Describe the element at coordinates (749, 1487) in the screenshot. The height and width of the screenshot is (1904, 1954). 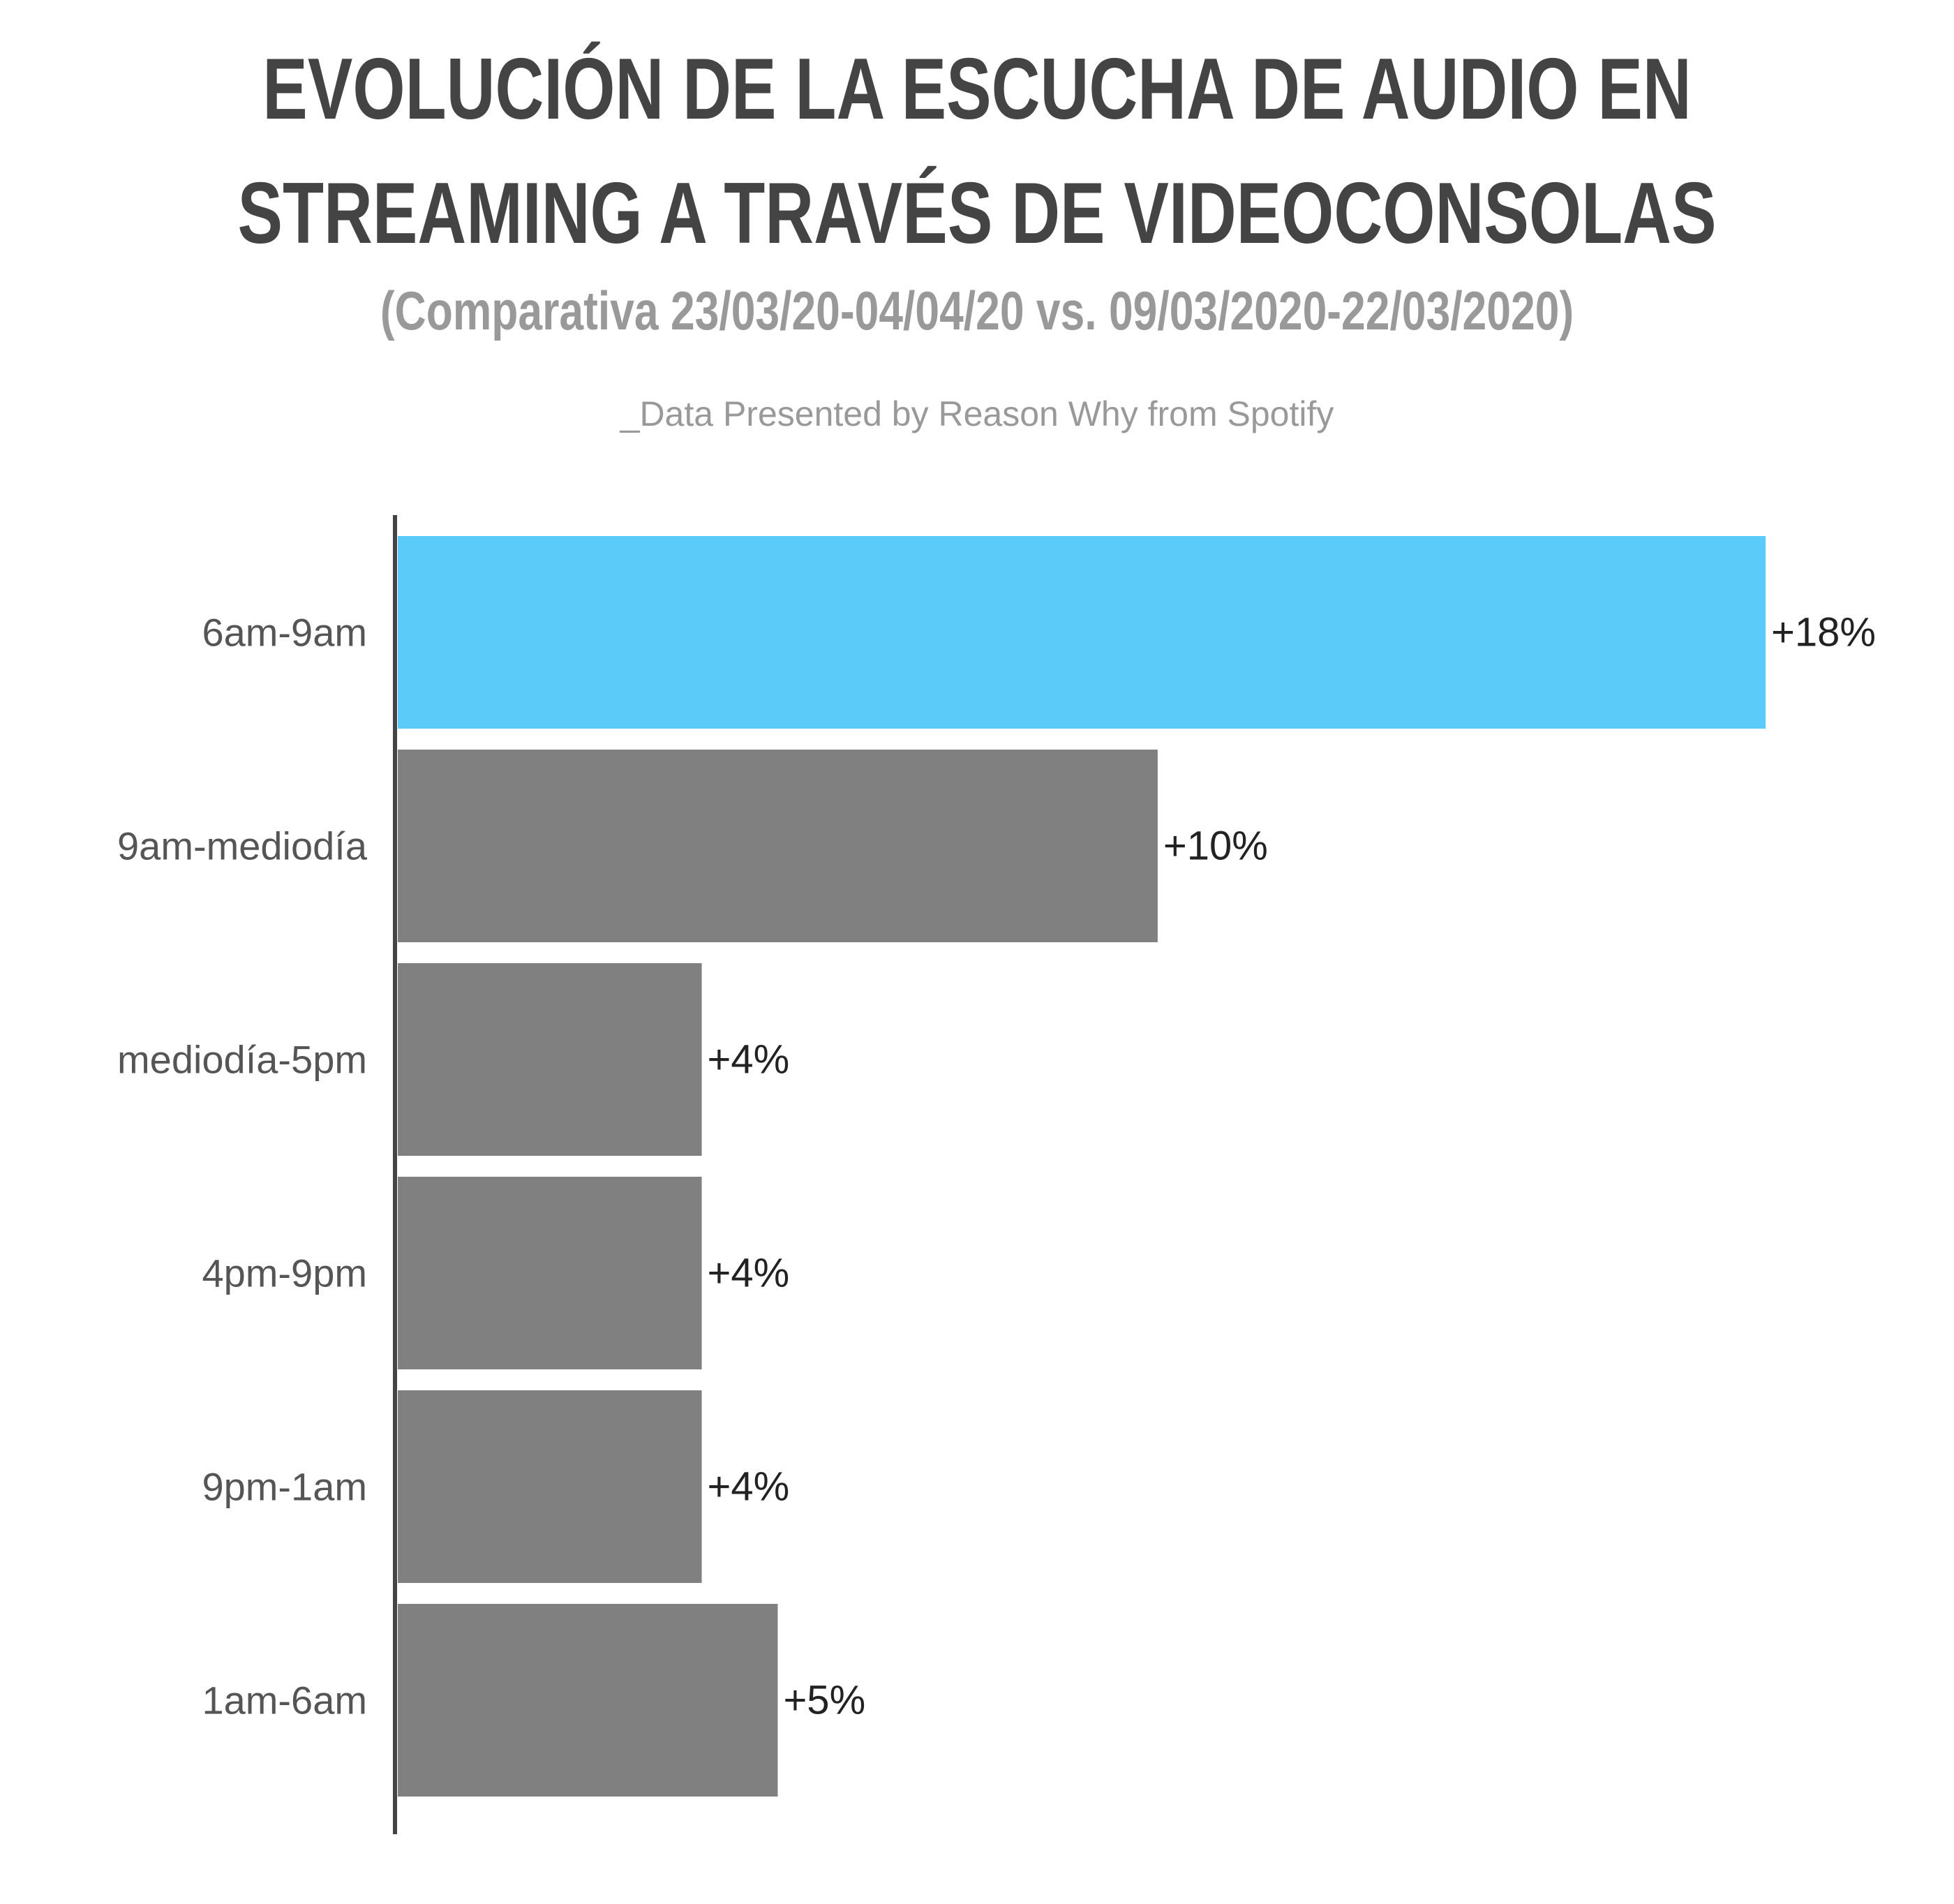
I see `value-label-4: +4%` at that location.